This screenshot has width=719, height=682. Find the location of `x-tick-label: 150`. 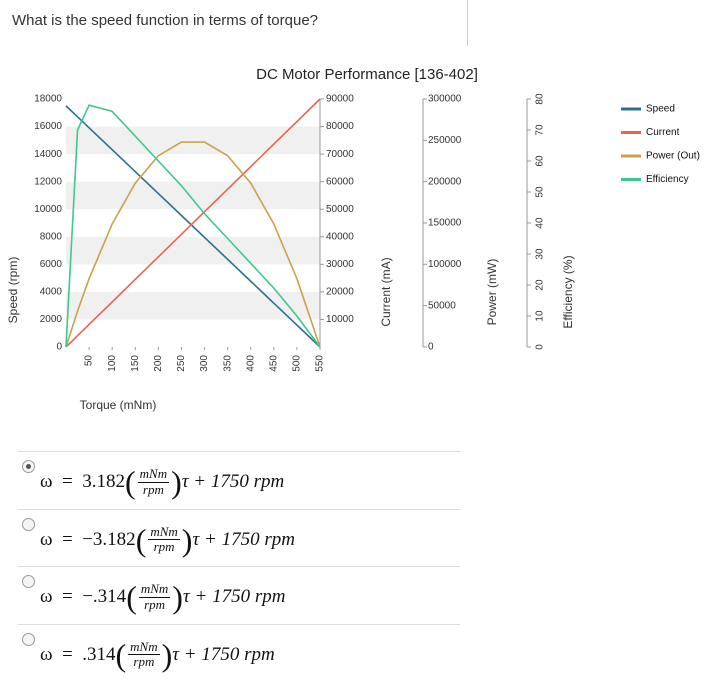

x-tick-label: 150 is located at coordinates (135, 363).